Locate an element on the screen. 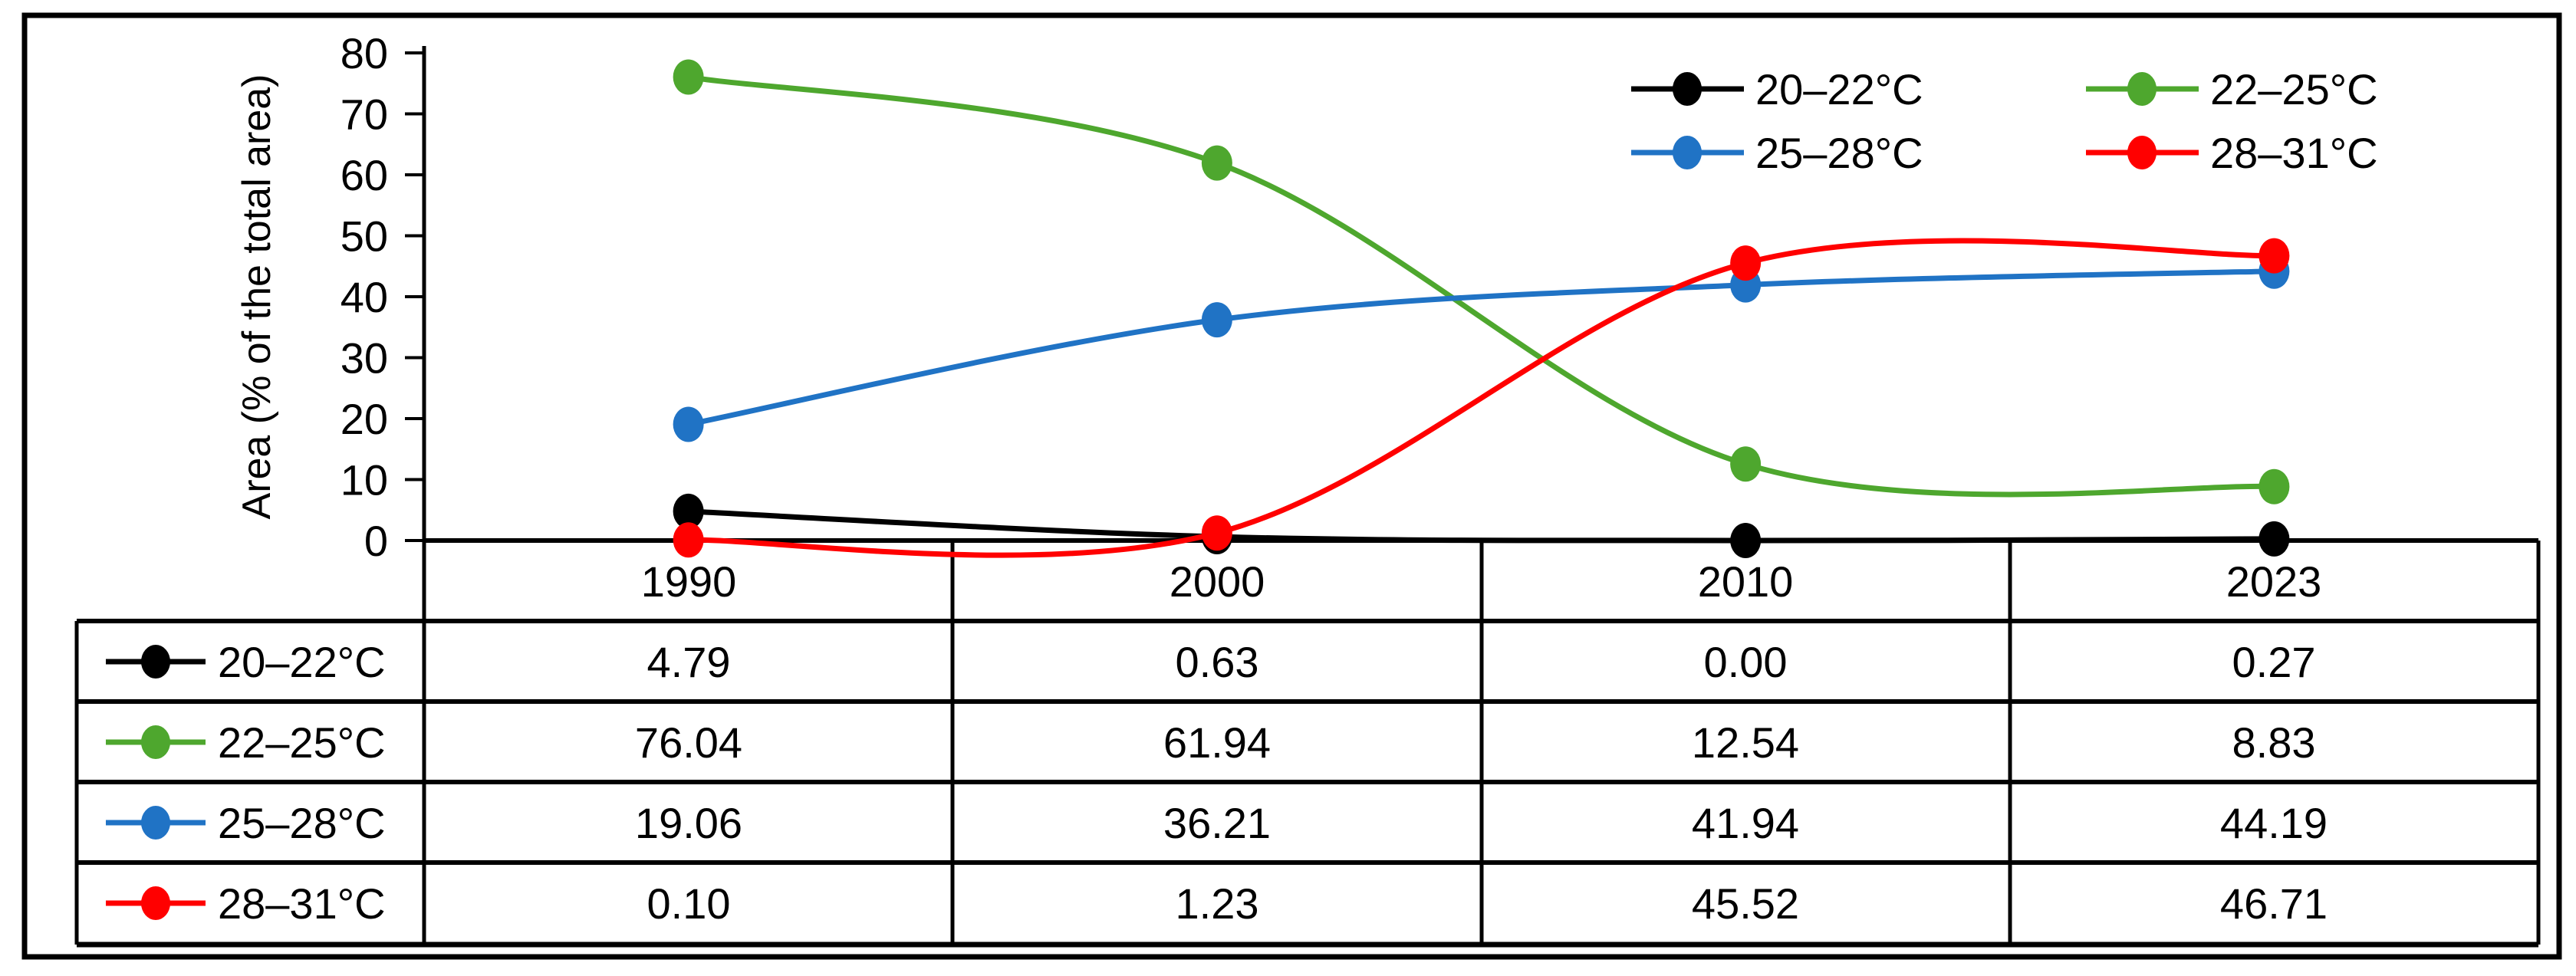  table-value-cell: 76.04 is located at coordinates (688, 743).